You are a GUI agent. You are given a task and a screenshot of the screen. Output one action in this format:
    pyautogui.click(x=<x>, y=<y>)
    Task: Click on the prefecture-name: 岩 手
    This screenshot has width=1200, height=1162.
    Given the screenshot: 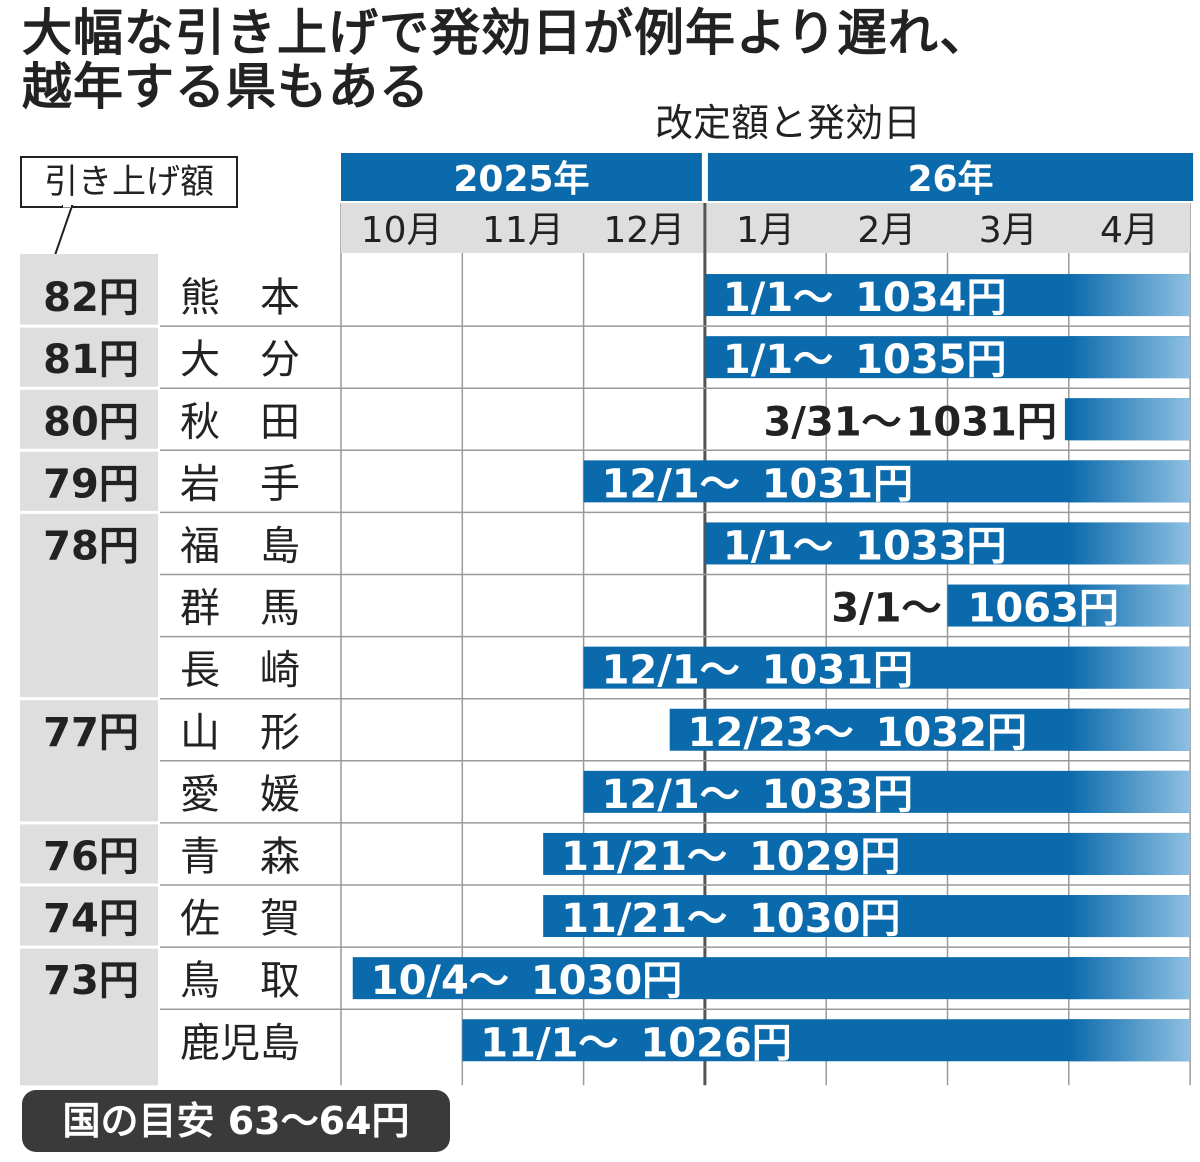 What is the action you would take?
    pyautogui.click(x=240, y=484)
    